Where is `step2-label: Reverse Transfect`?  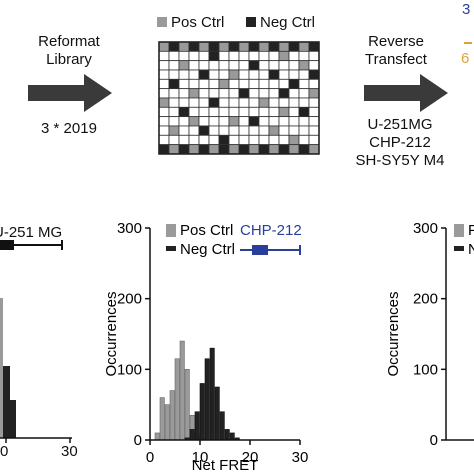
step2-label: Reverse Transfect is located at coordinates (396, 51).